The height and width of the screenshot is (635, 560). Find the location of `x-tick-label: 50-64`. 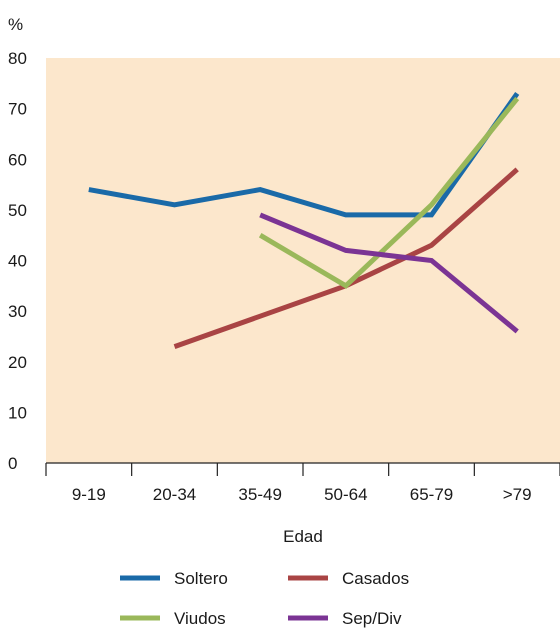

x-tick-label: 50-64 is located at coordinates (345, 494).